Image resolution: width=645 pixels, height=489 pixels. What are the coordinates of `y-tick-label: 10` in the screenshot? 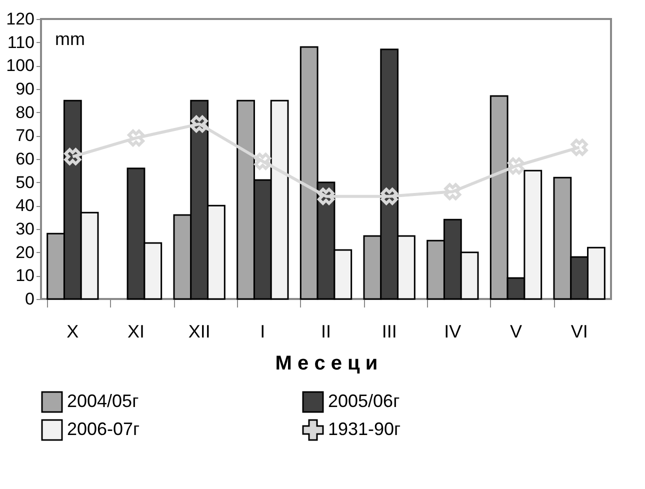 It's located at (25, 276).